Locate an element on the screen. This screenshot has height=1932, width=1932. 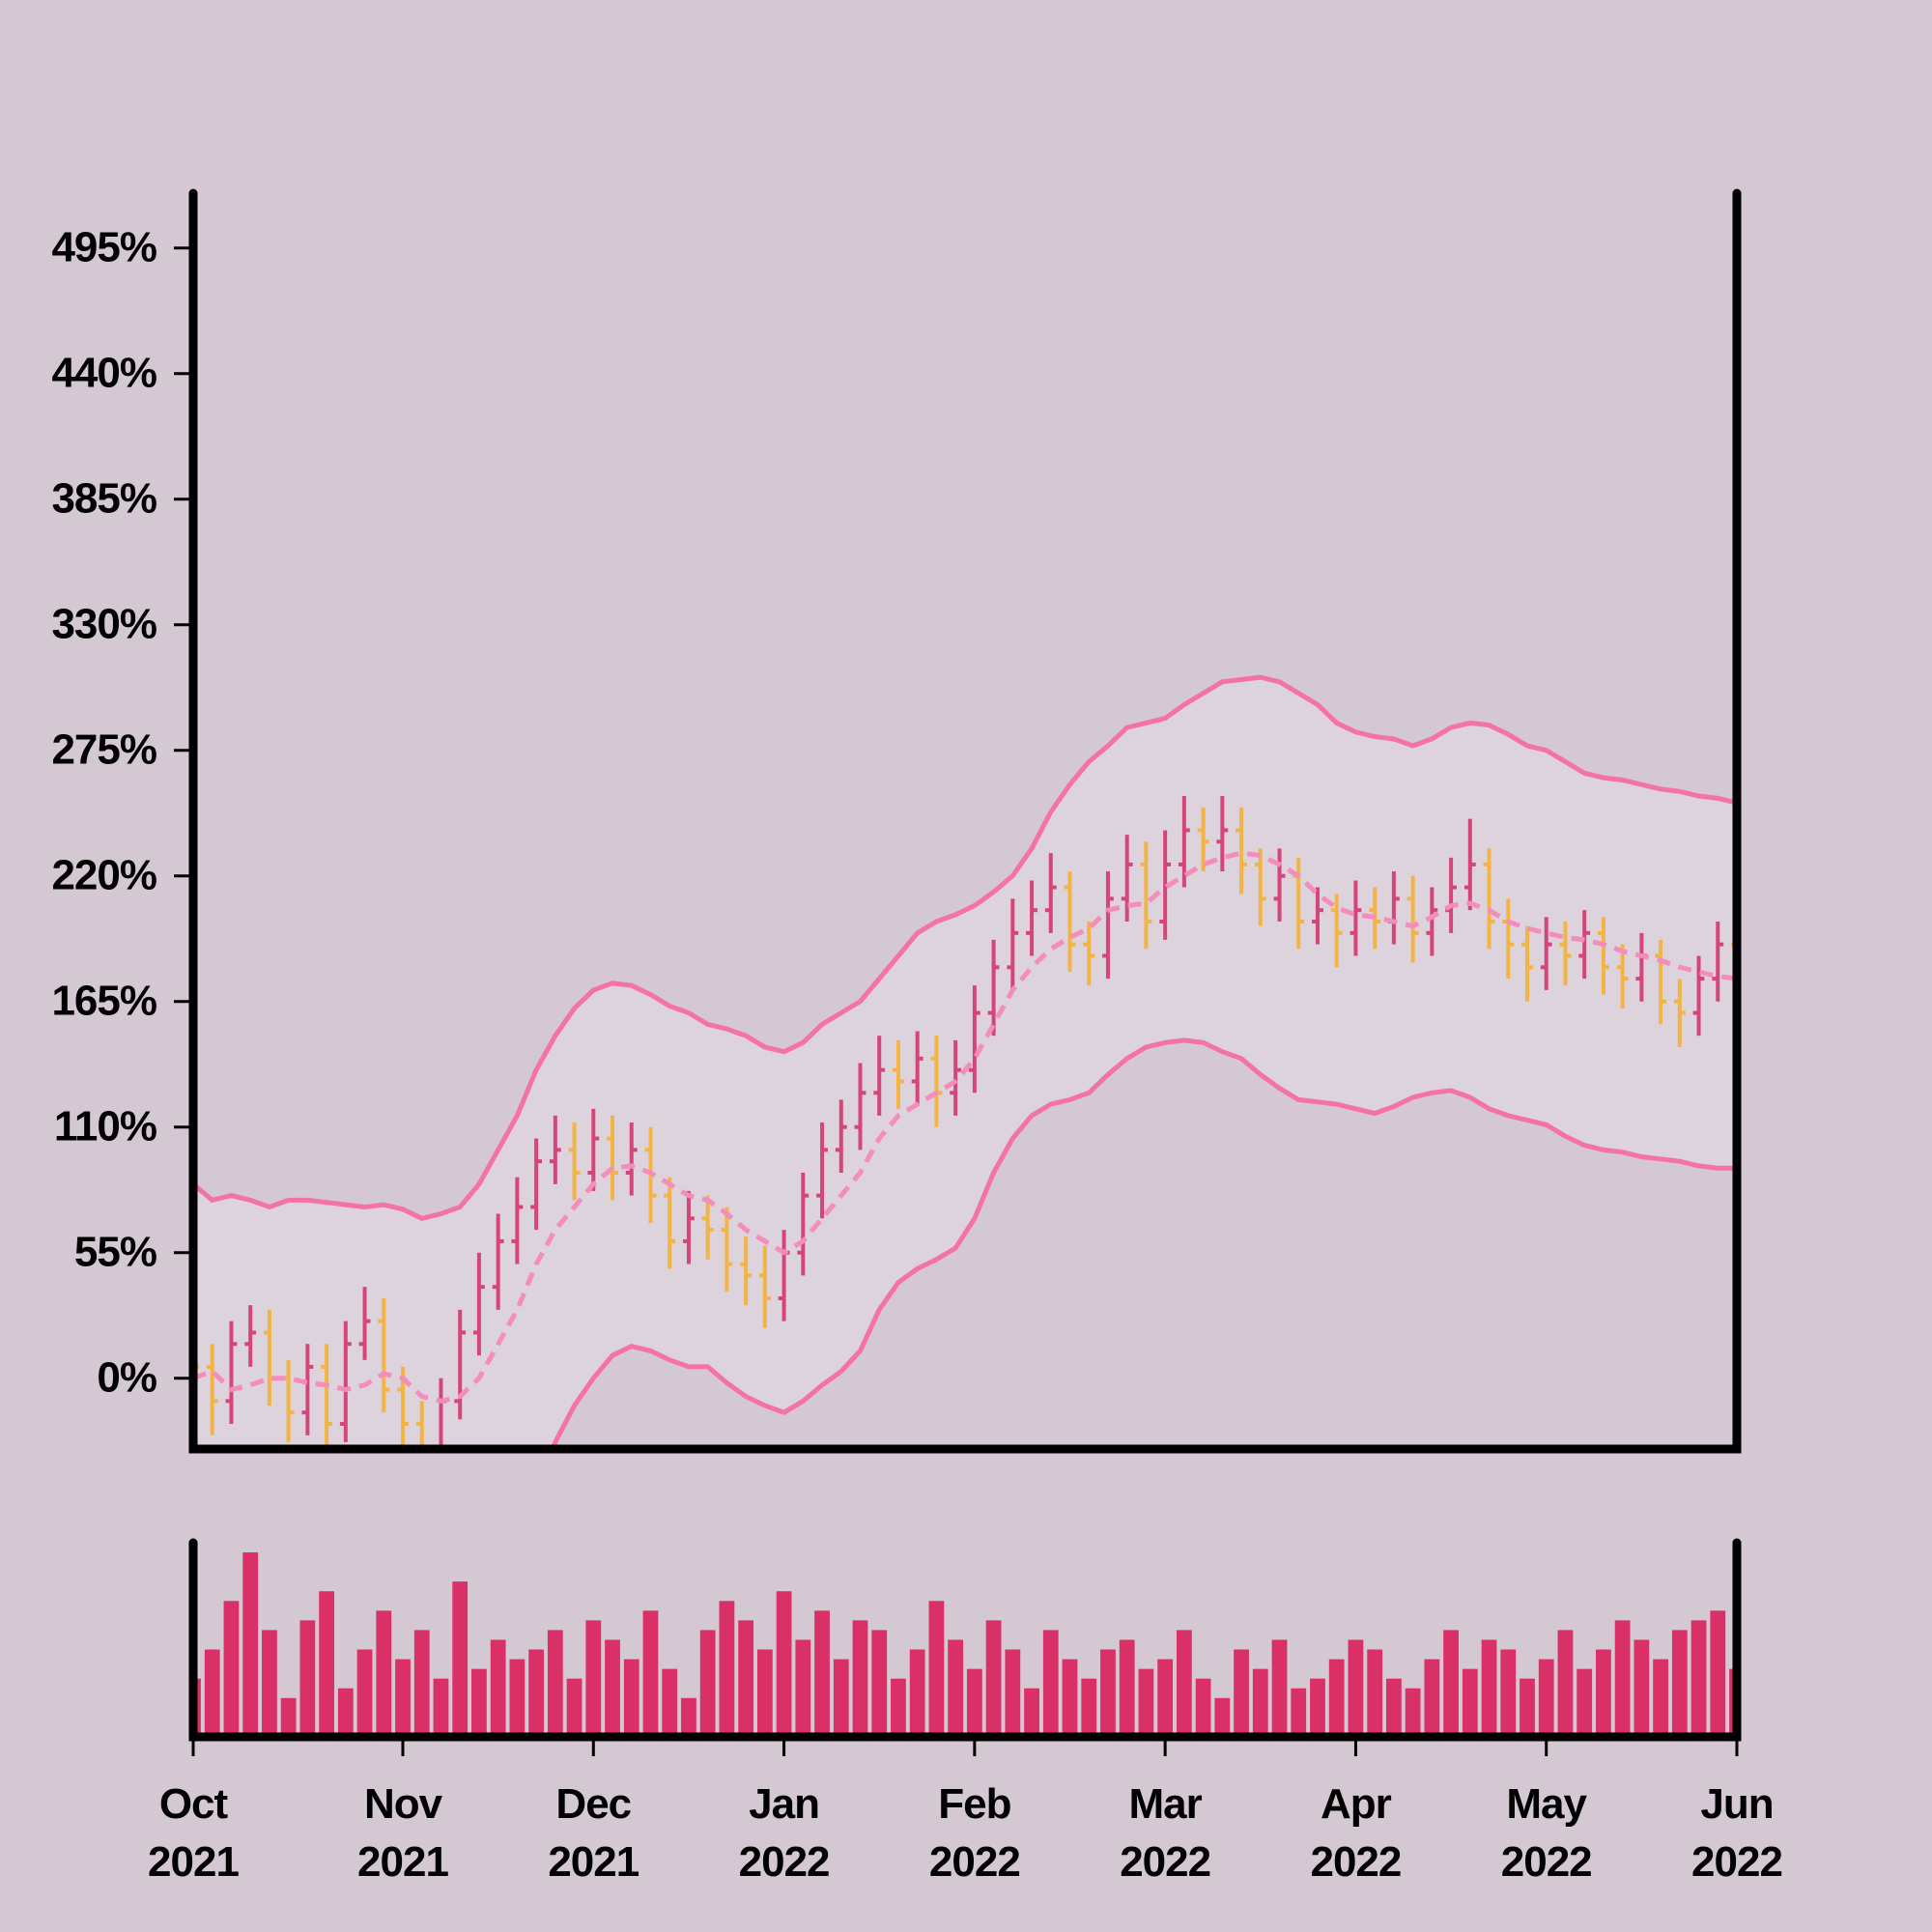
x-tick-label: Jun 2022 is located at coordinates (1737, 1833).